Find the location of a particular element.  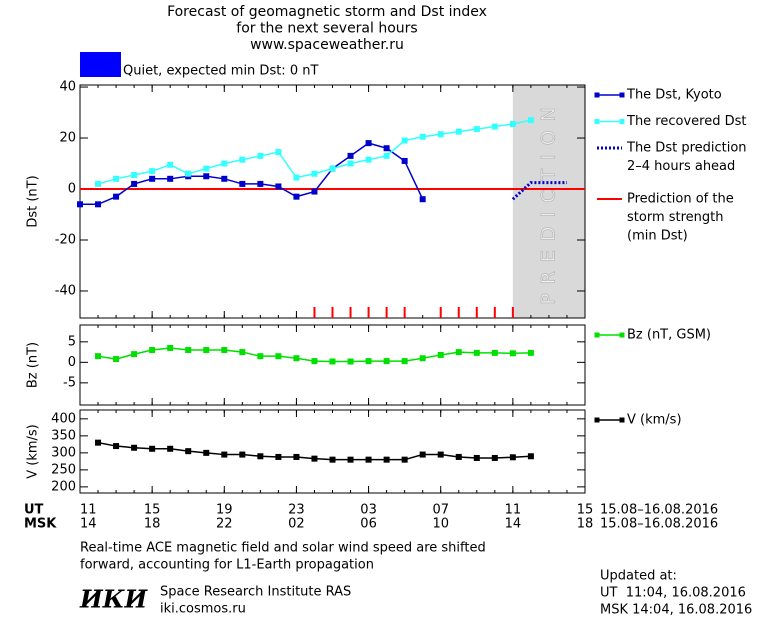

y-axis-label: Dst (nT) is located at coordinates (33, 201).